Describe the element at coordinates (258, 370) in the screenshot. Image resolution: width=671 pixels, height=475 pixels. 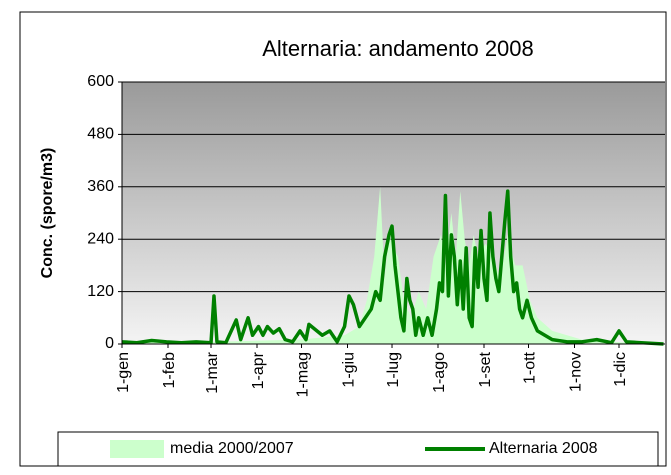
I see `x-tick-label: 1-apr` at that location.